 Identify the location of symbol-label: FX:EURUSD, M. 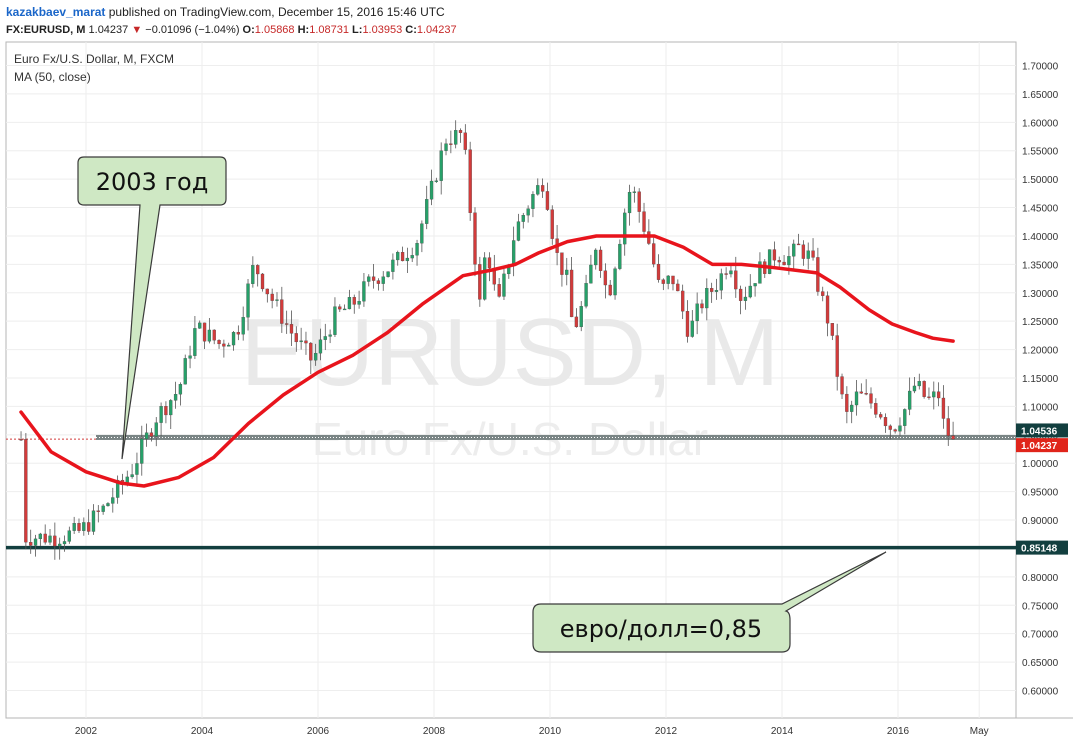
(46, 30).